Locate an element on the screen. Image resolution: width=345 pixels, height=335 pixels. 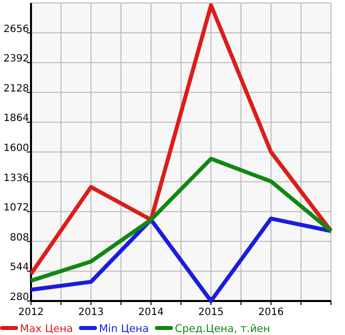
y-tick-label: 280 is located at coordinates (19, 297).